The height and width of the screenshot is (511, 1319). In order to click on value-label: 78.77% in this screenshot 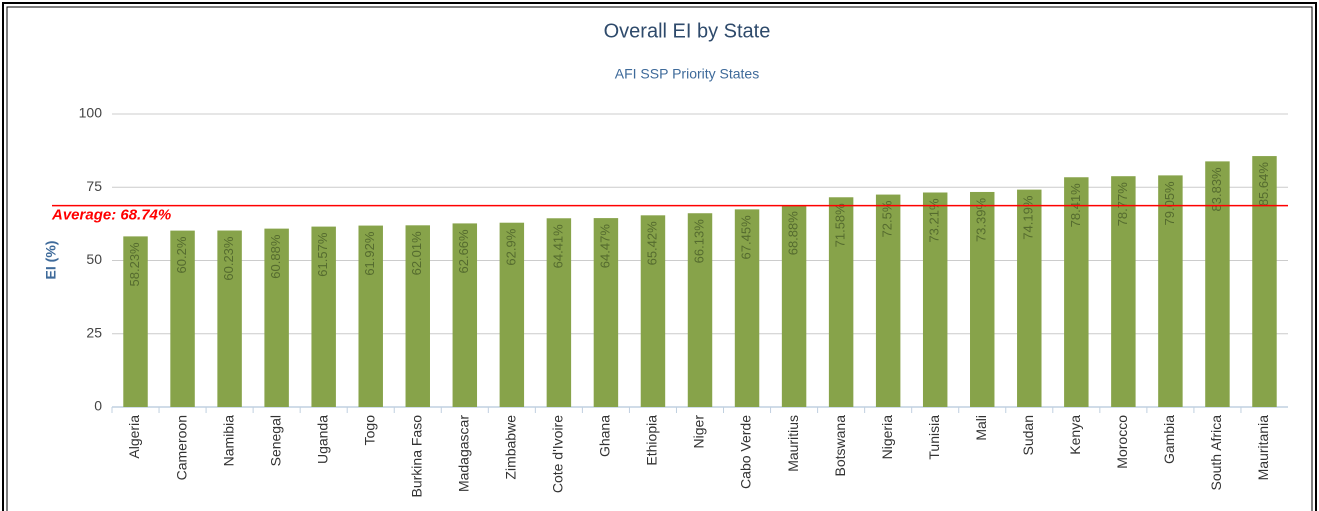, I will do `click(1122, 204)`.